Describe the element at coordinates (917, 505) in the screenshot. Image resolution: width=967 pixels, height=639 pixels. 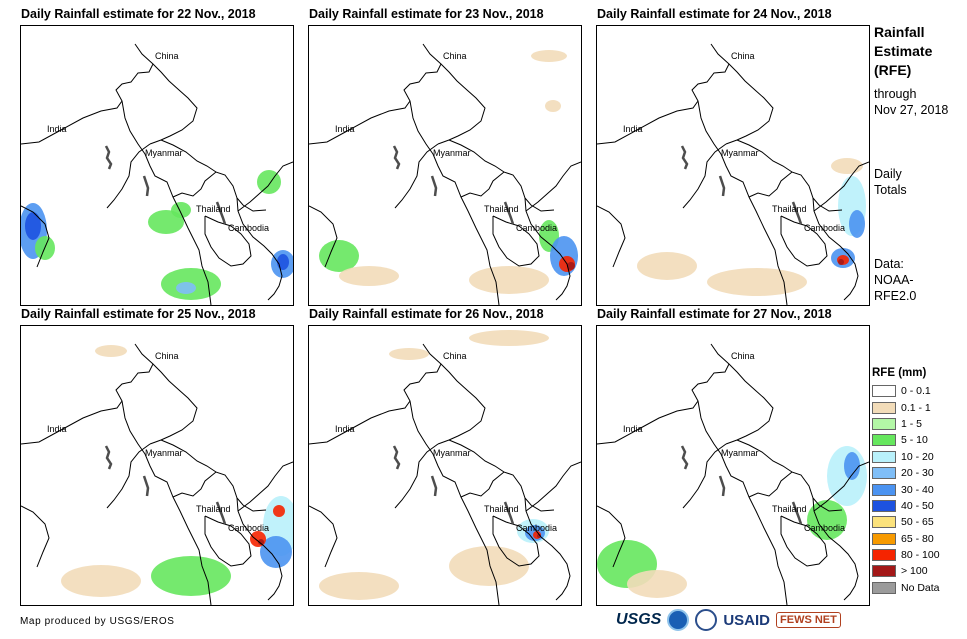
I see `legend-label: 40 - 50` at that location.